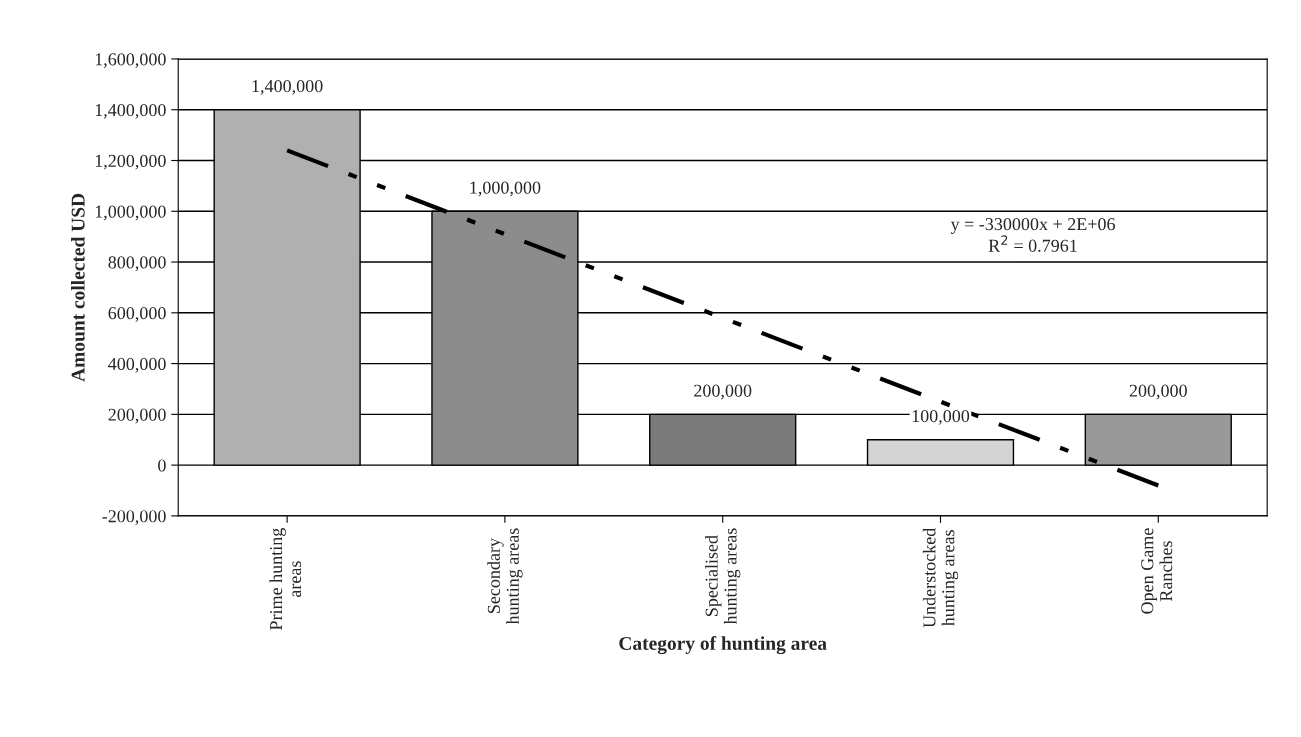 The height and width of the screenshot is (737, 1301). I want to click on x-axis-title: Category of hunting area, so click(723, 645).